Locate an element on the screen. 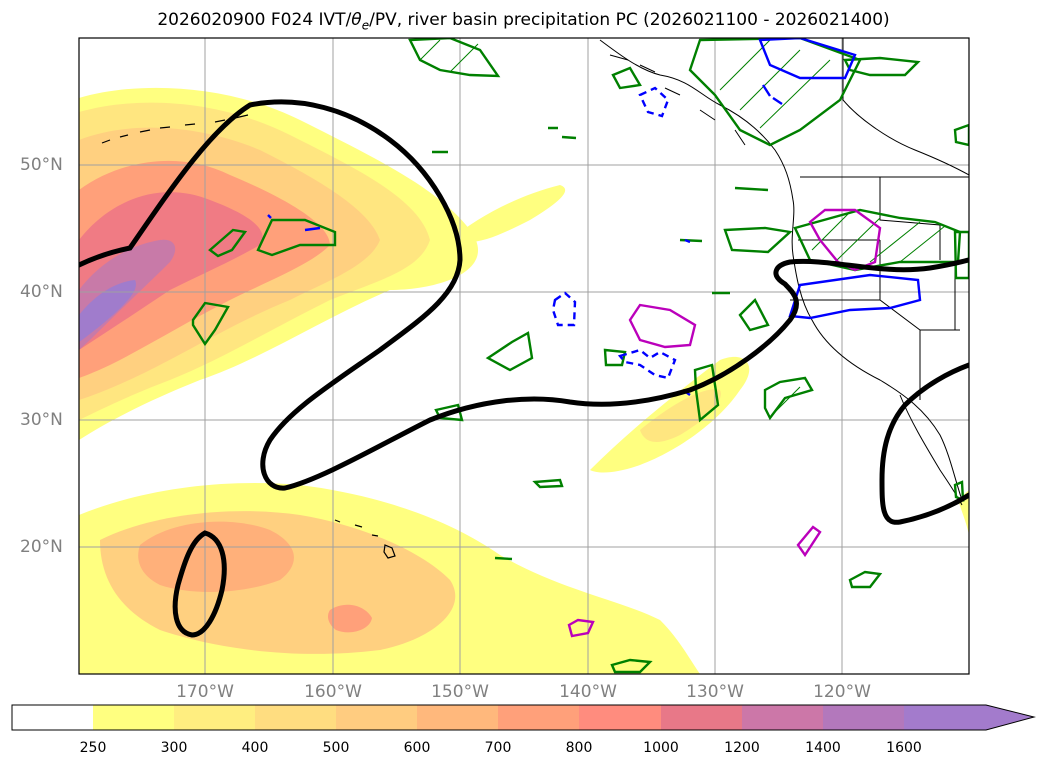  theta-e-contour-hawaii is located at coordinates (199, 584).